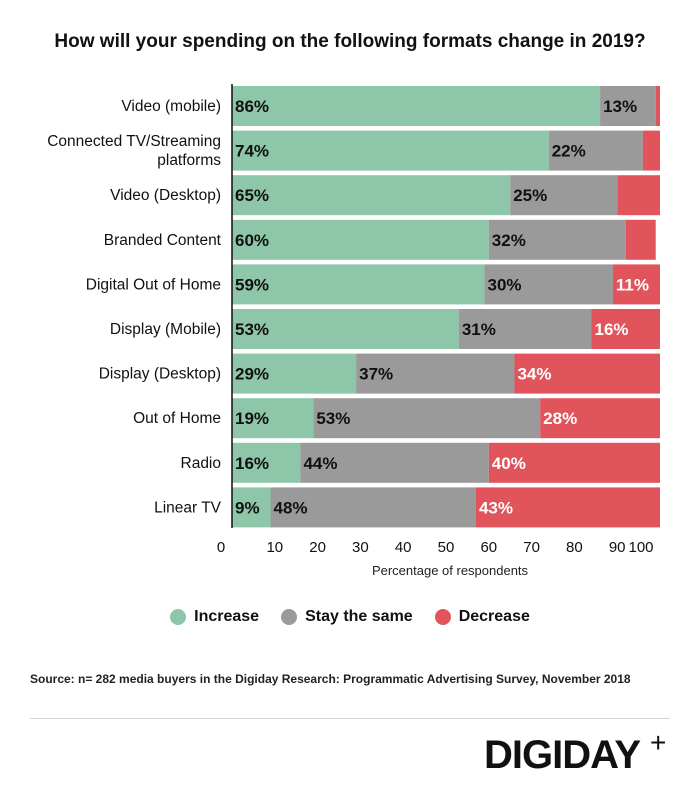  I want to click on x-tick-label: 60, so click(488, 547).